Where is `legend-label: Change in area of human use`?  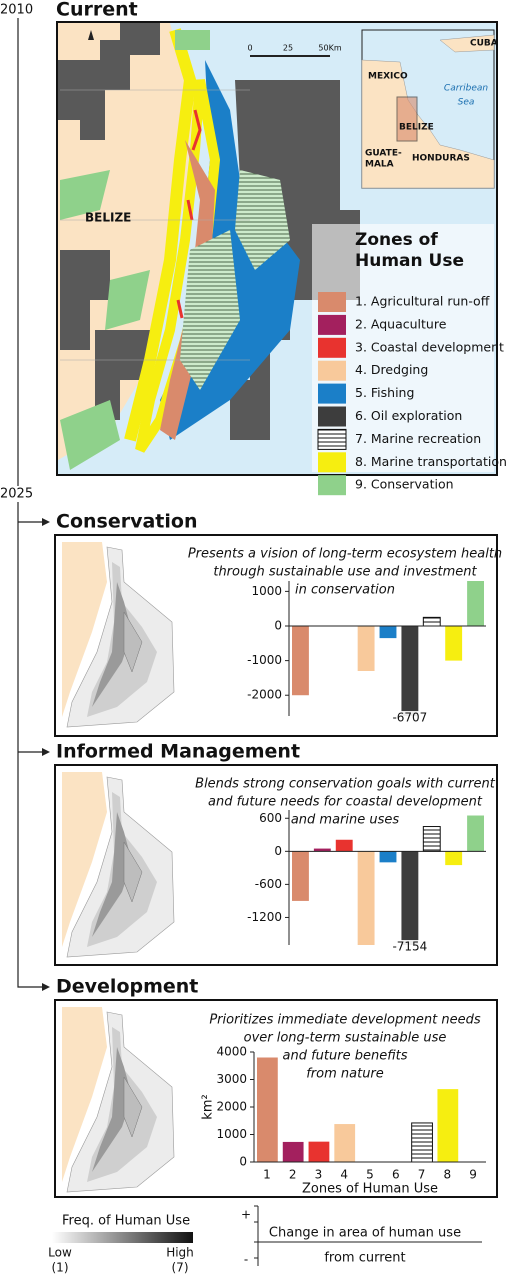
legend-label: Change in area of human use is located at coordinates (365, 1233).